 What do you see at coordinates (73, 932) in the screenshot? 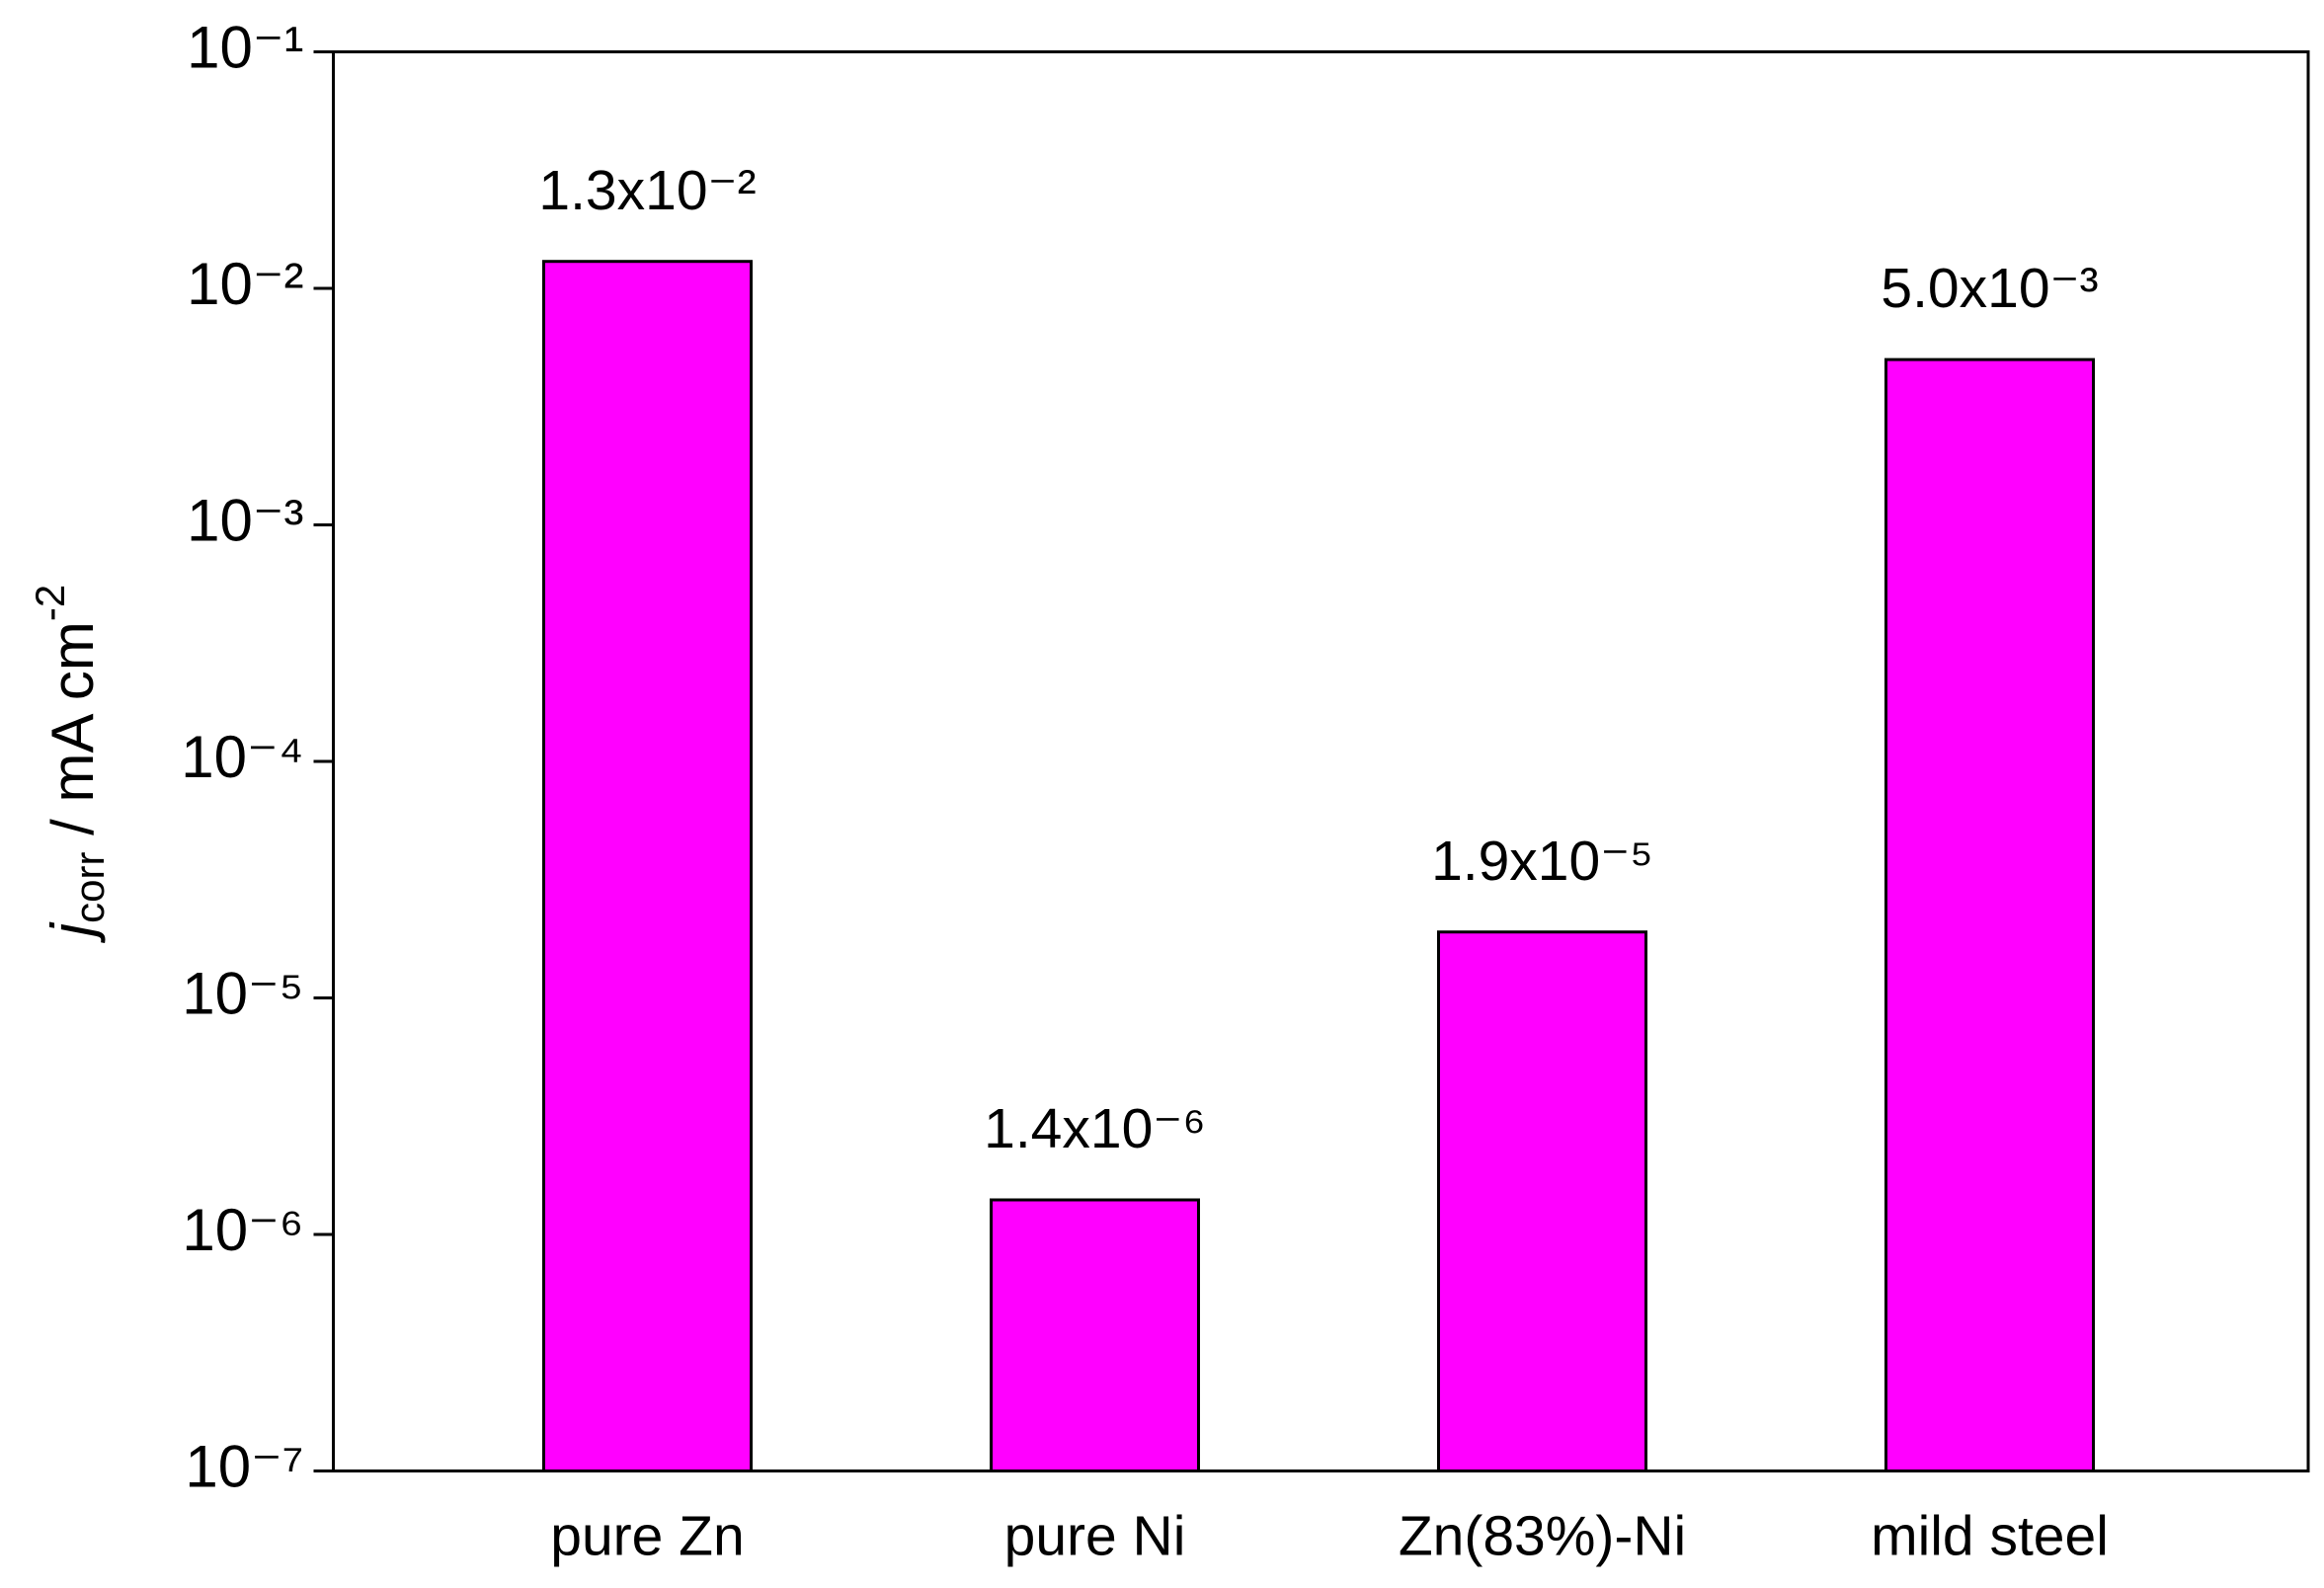
I see `y-label-symbol: j` at bounding box center [73, 932].